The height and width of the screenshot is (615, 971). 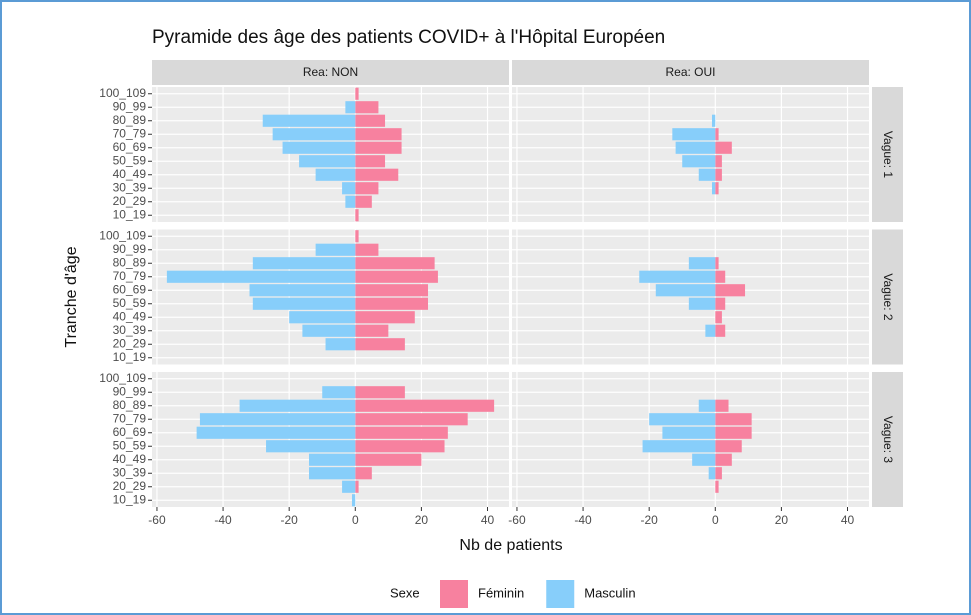 What do you see at coordinates (501, 592) in the screenshot?
I see `legend-label: Féminin` at bounding box center [501, 592].